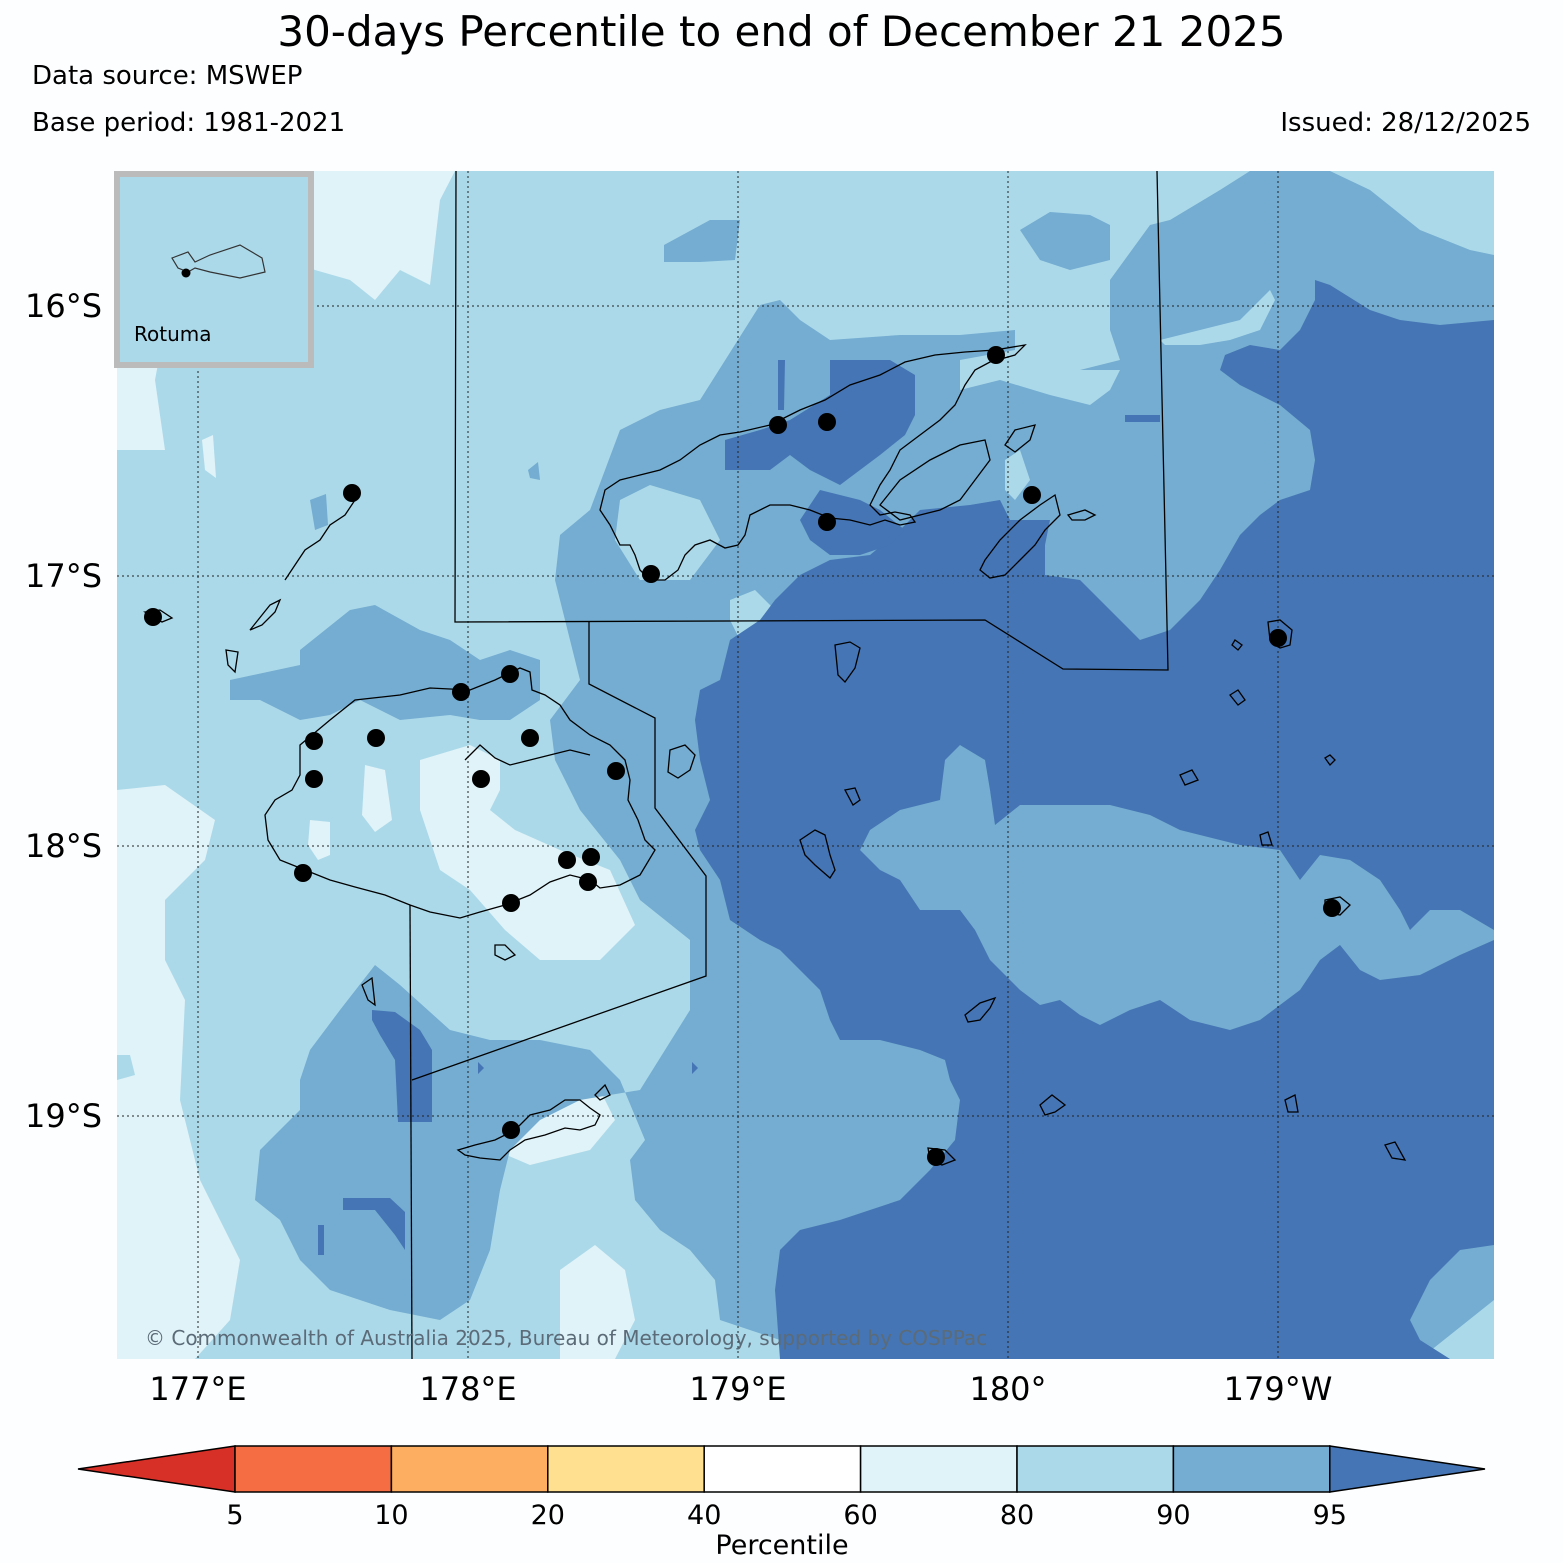  I want to click on lat-label: 19°S, so click(63, 1116).